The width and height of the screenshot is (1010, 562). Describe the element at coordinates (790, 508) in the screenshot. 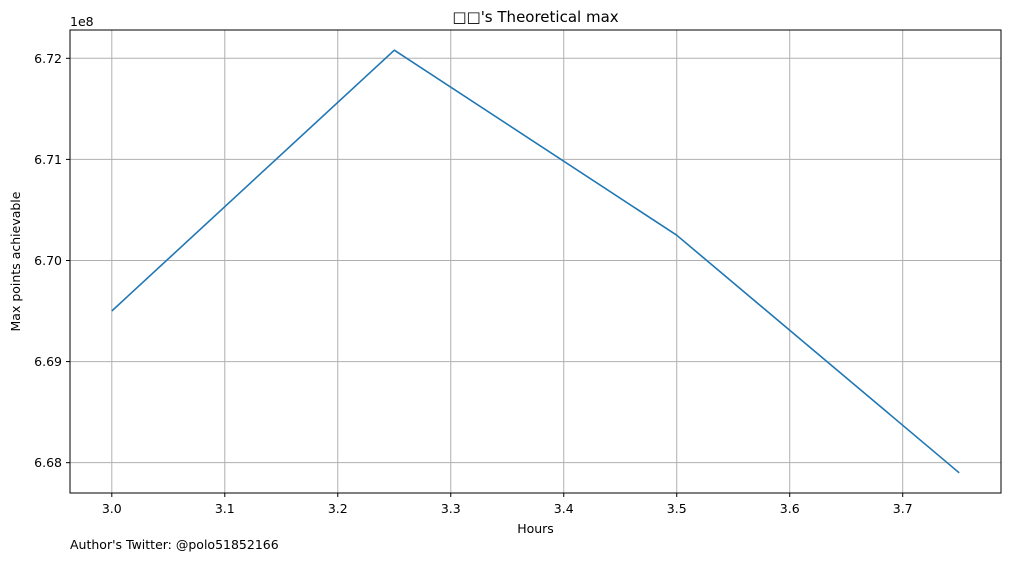

I see `x-tick-label: 3.6` at that location.